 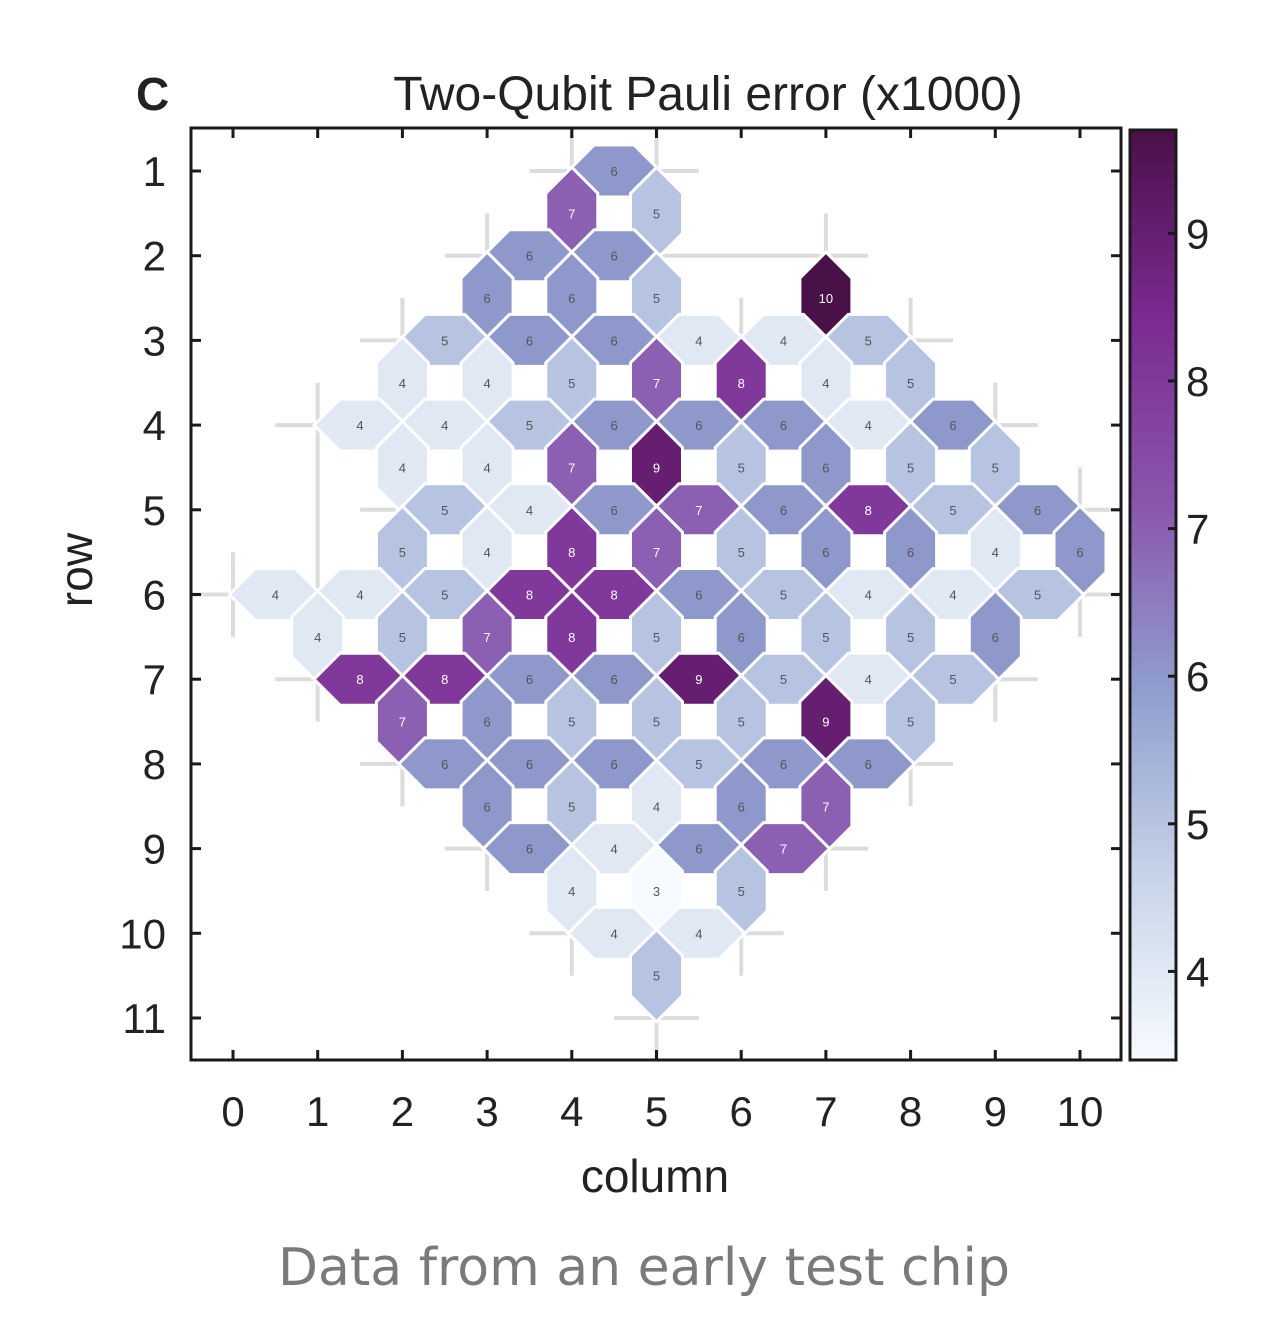 I want to click on cell-value-label: 10, so click(x=826, y=298).